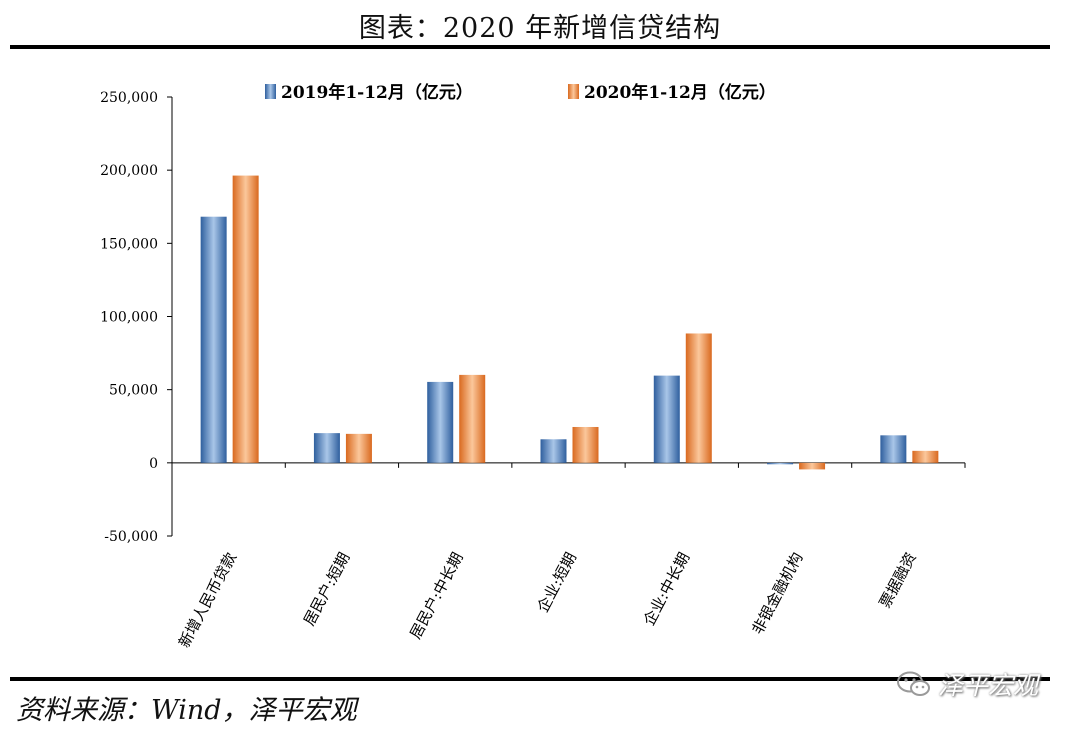 This screenshot has height=729, width=1080. I want to click on x-category-label: 非银金融机构, so click(777, 593).